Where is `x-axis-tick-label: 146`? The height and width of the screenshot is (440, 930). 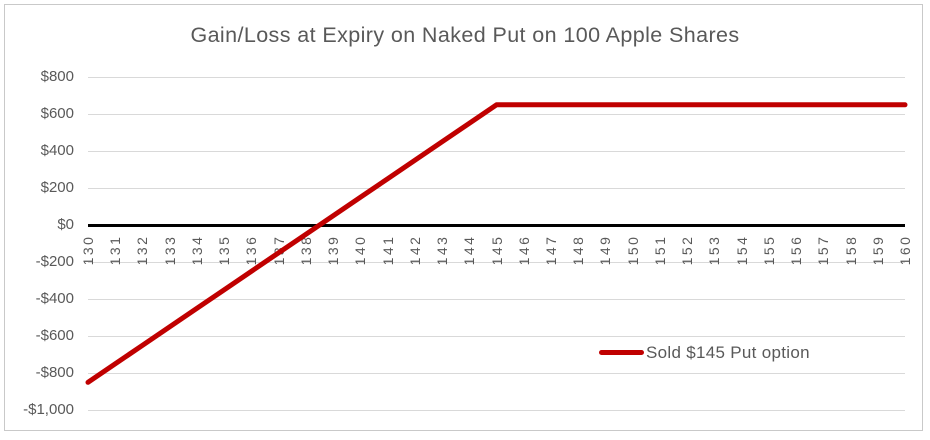
x-axis-tick-label: 146 is located at coordinates (523, 250).